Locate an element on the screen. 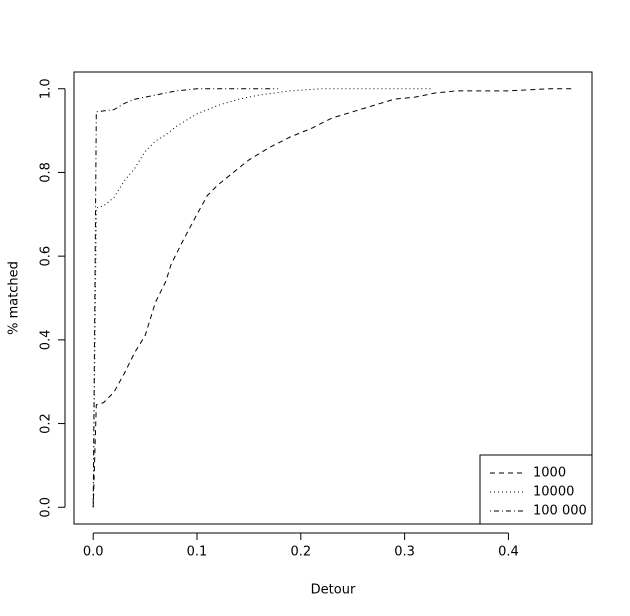 Image resolution: width=630 pixels, height=616 pixels. x-tick-label: 0.1 is located at coordinates (197, 552).